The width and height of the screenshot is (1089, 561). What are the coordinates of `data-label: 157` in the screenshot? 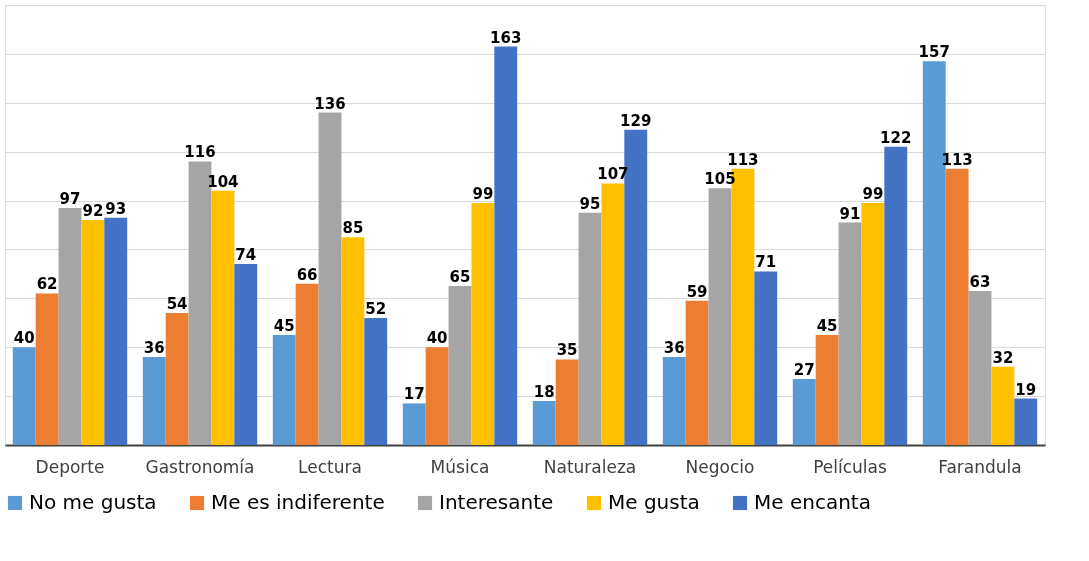 It's located at (934, 52).